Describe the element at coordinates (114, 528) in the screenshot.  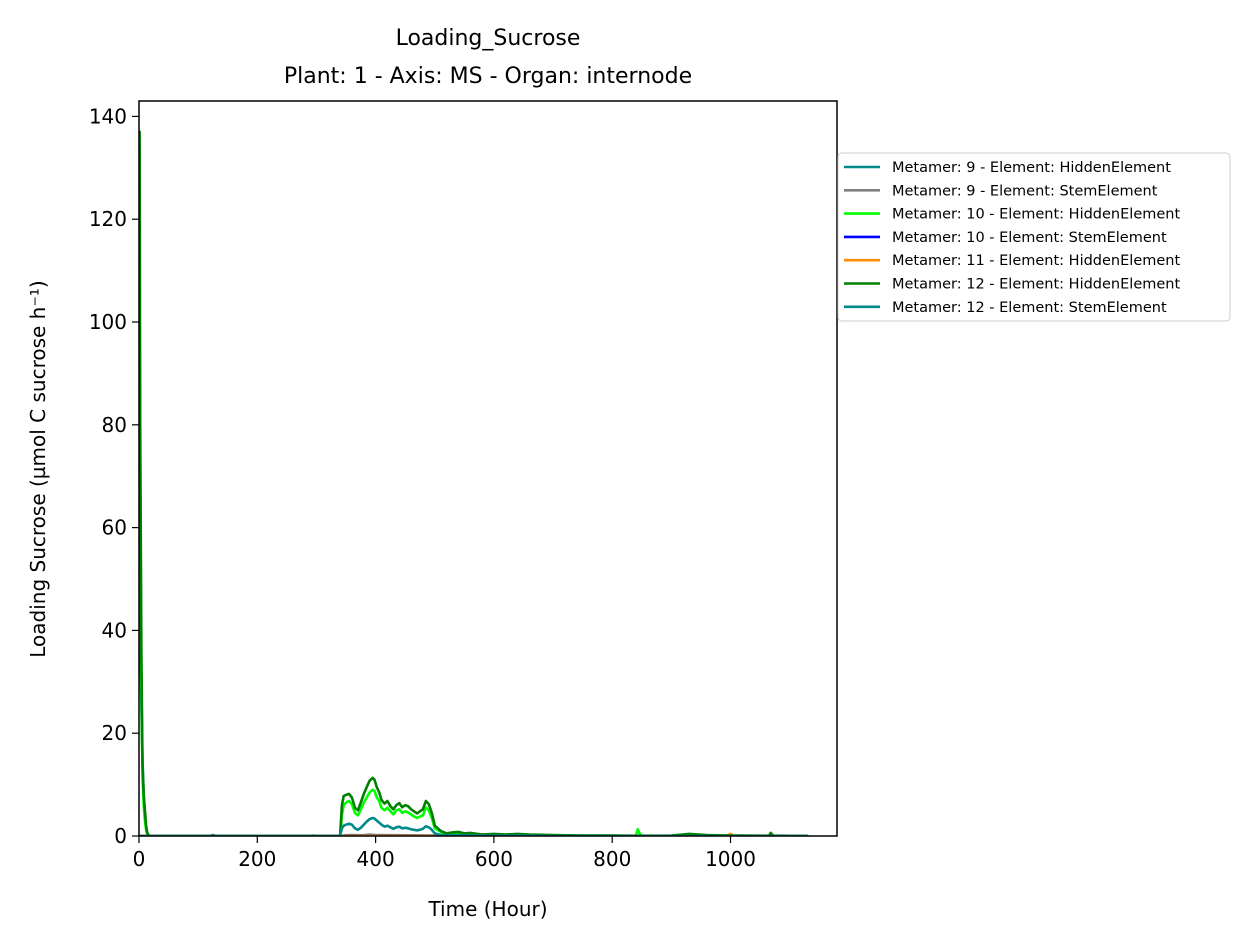
I see `y-tick-label: 60` at that location.